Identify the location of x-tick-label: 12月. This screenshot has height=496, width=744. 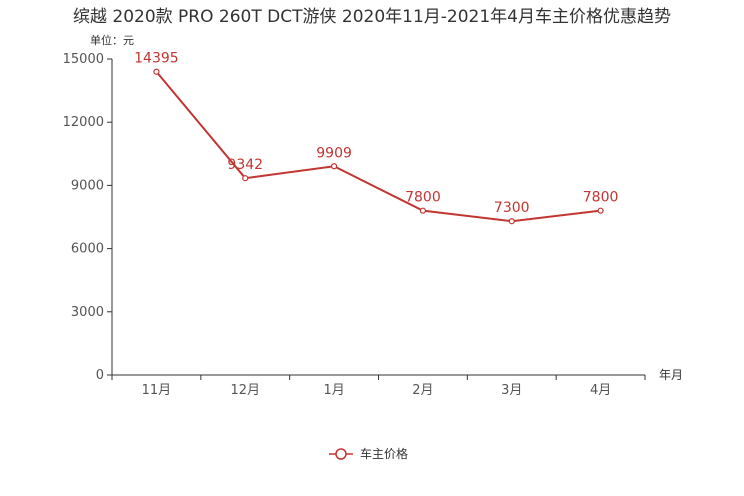
(245, 390).